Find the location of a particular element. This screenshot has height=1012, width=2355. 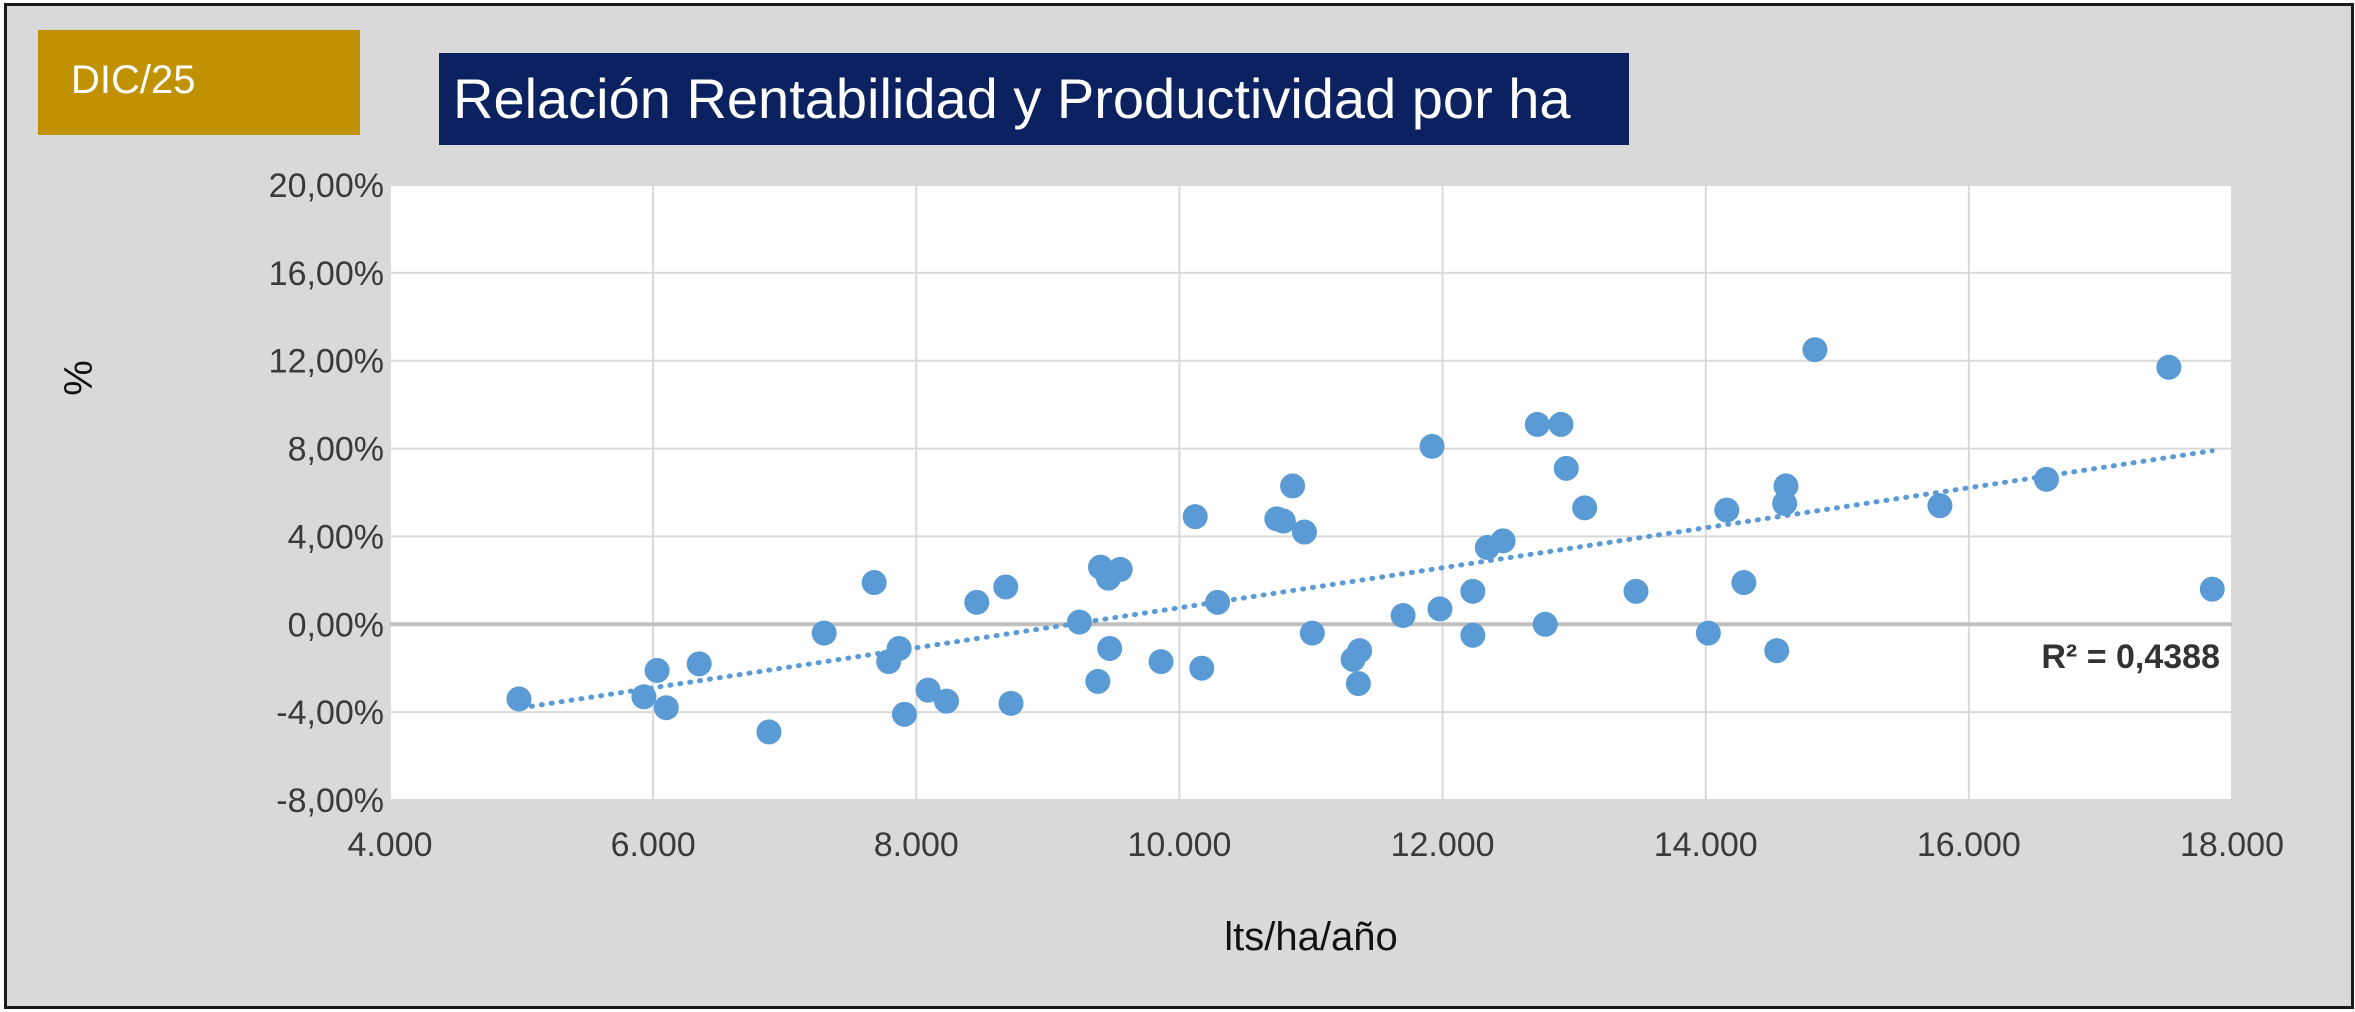

y-tick-label: 16,00% is located at coordinates (326, 274).